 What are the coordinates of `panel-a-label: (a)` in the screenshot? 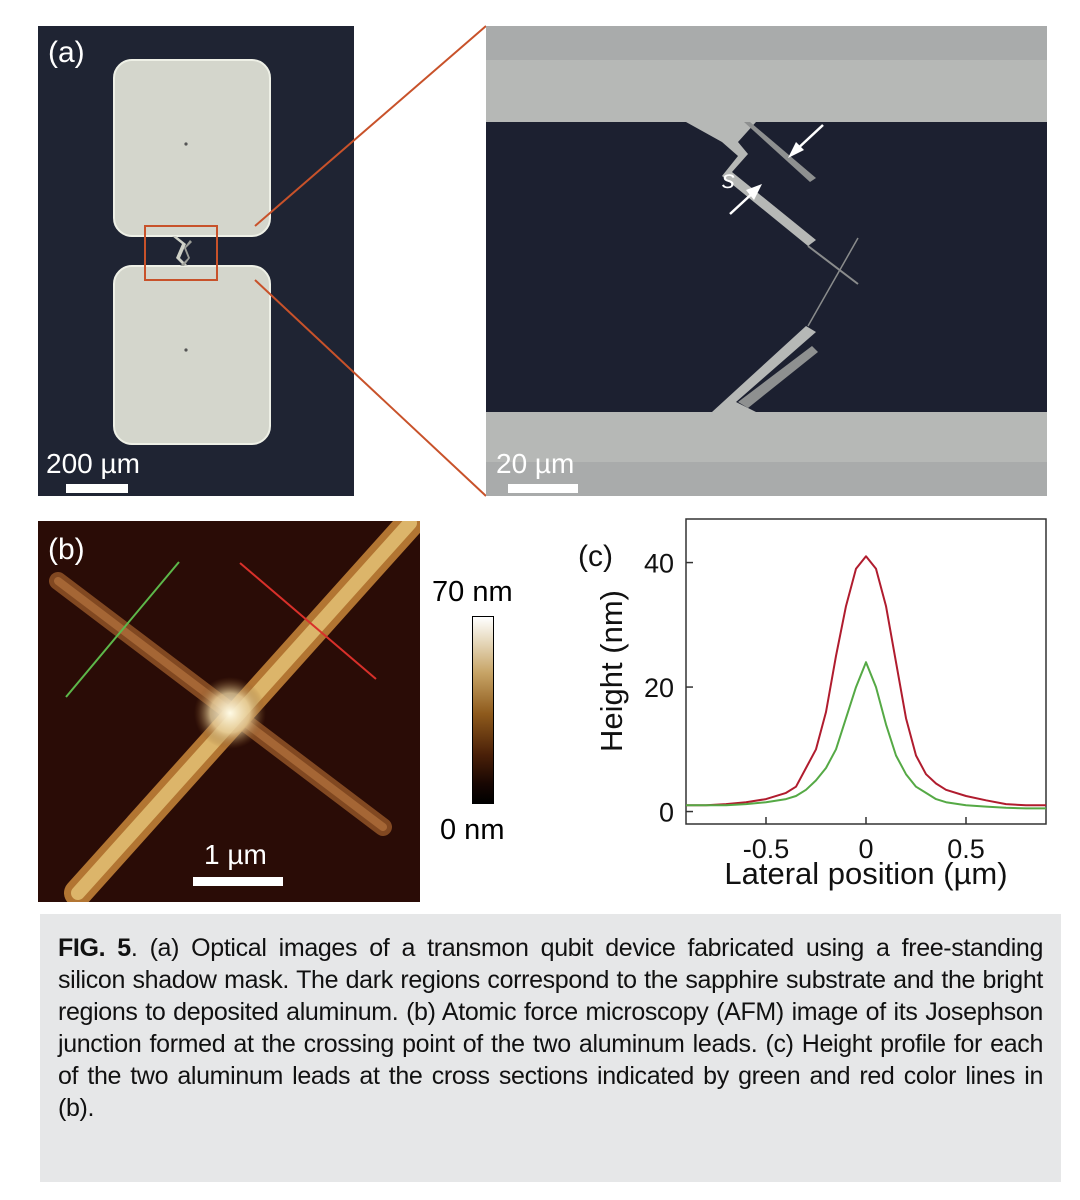 It's located at (66, 52).